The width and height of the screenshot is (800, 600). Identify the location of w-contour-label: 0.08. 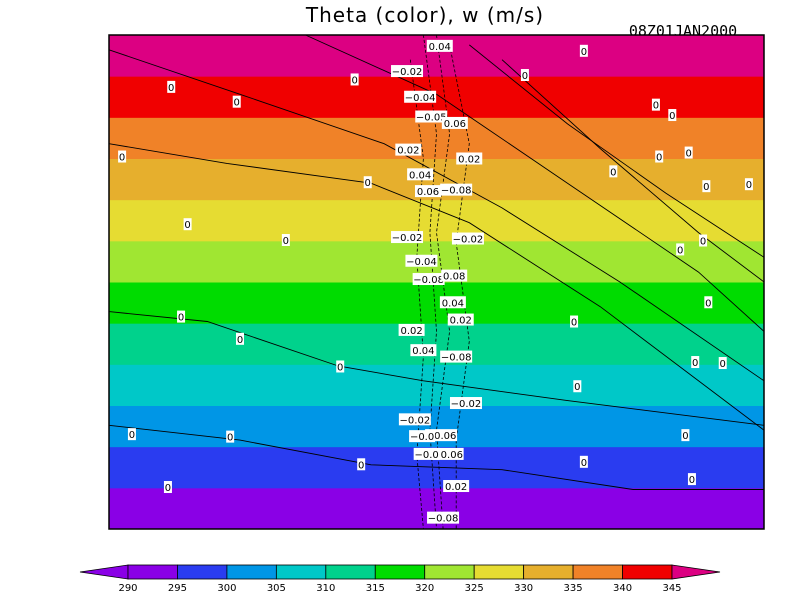
(454, 277).